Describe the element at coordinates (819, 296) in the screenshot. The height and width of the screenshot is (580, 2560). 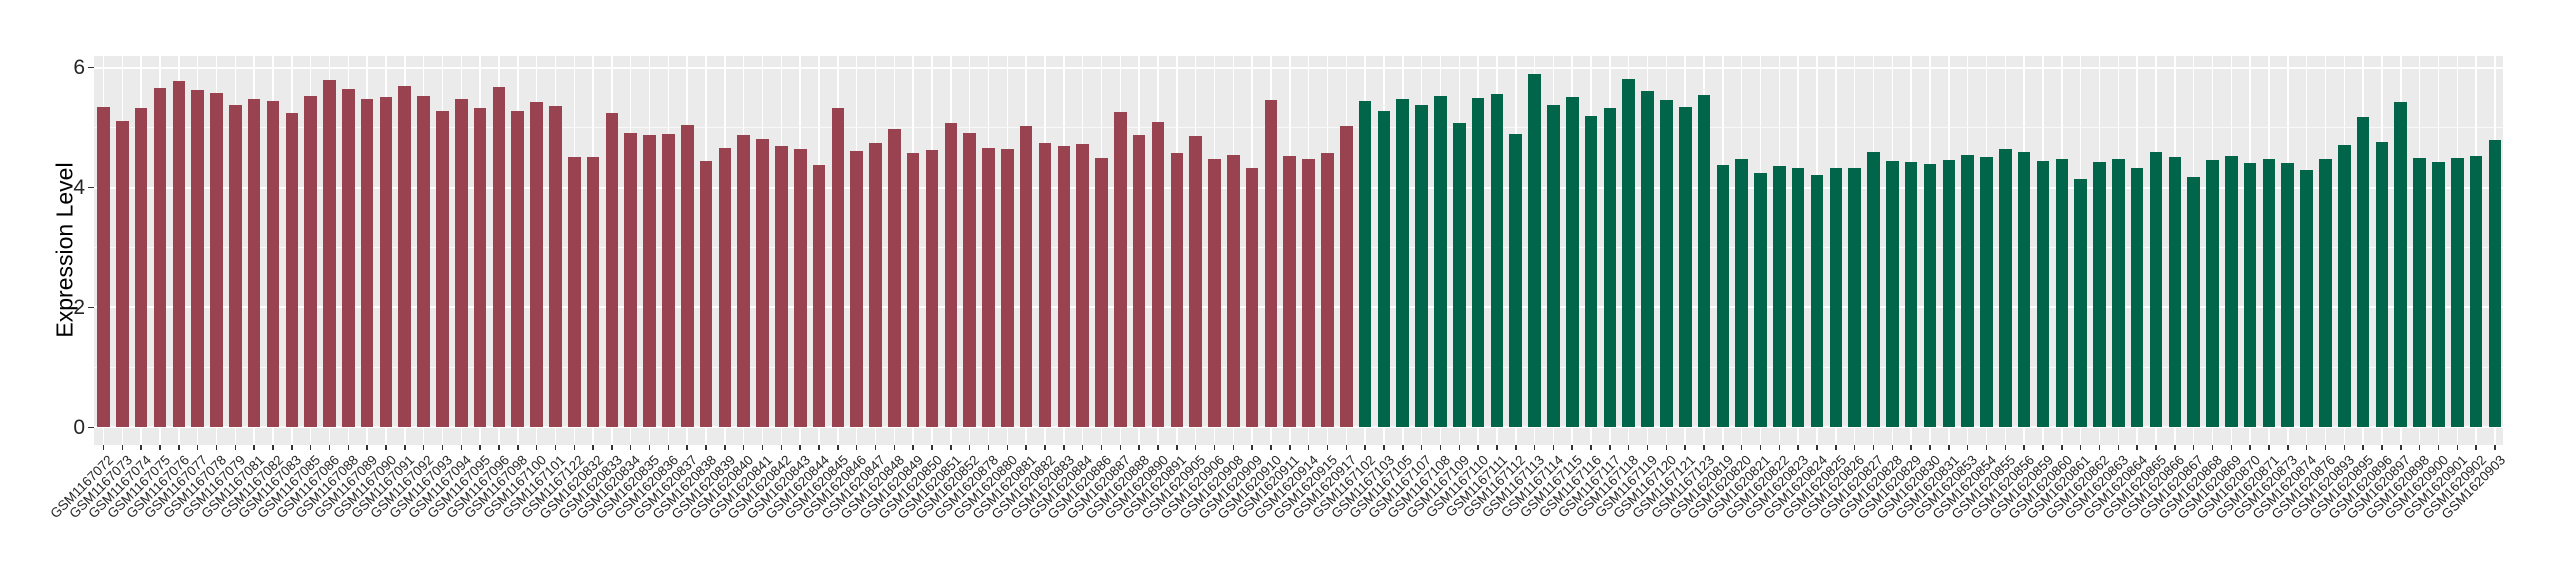
I see `bar-GSM1620844` at that location.